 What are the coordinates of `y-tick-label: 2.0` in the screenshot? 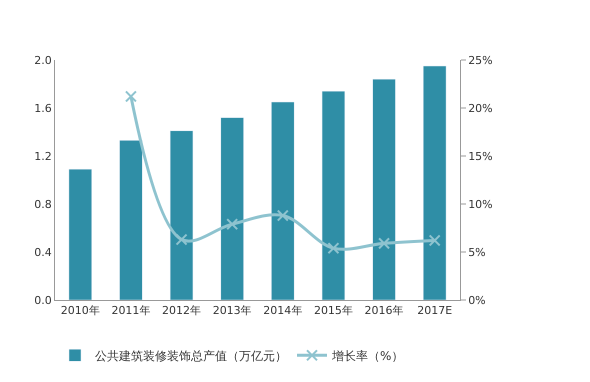 It's located at (43, 60).